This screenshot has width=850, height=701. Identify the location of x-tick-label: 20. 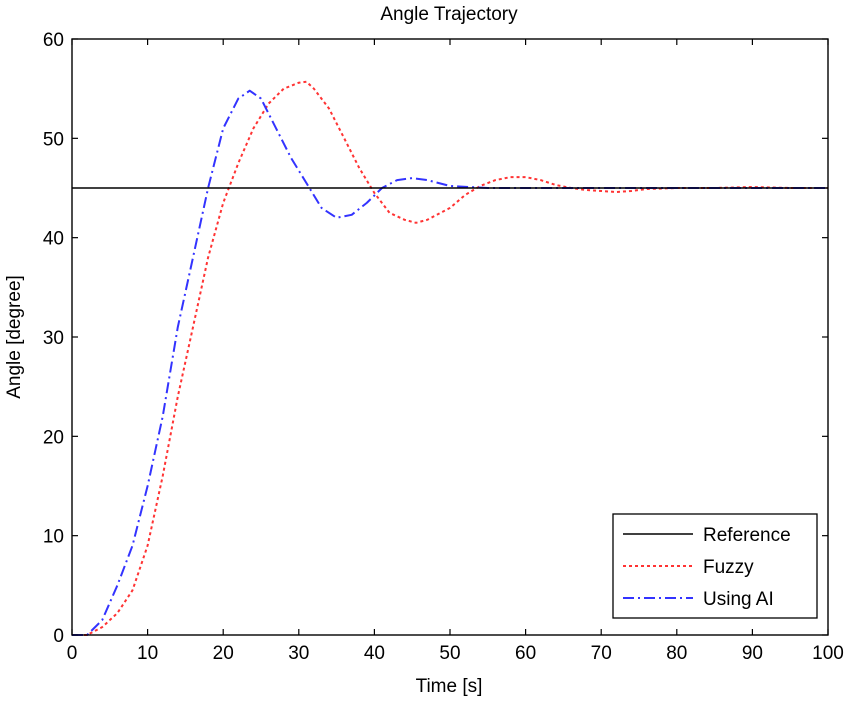
(223, 653).